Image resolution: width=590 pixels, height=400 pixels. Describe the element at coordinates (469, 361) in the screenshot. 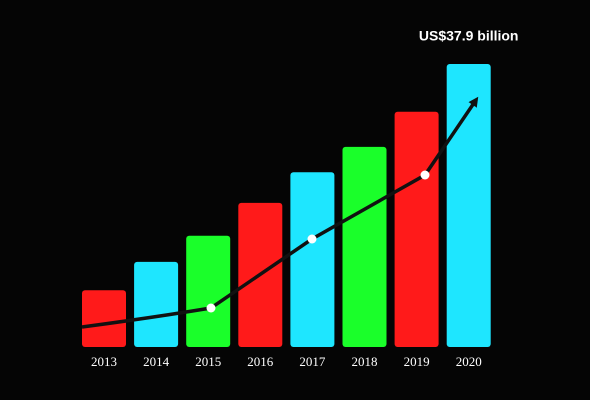

I see `x-tick-label: 2020` at that location.